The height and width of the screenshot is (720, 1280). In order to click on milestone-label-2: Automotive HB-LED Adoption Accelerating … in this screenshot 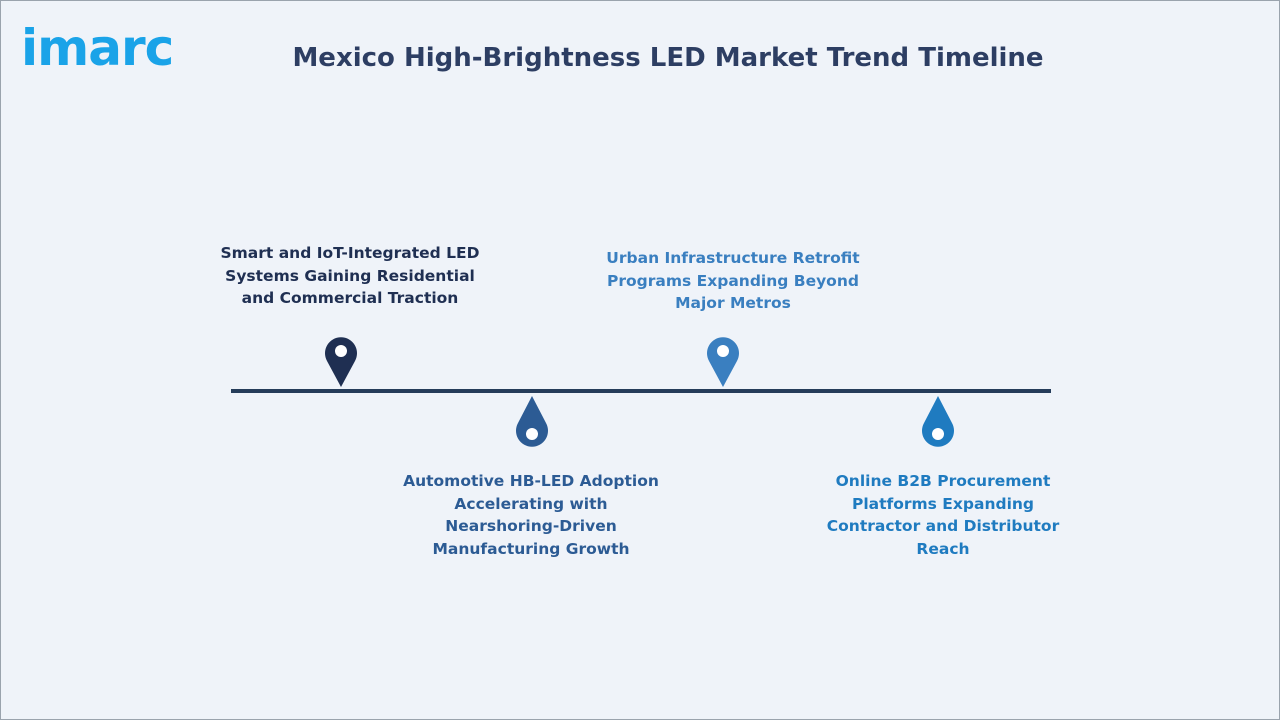, I will do `click(531, 515)`.